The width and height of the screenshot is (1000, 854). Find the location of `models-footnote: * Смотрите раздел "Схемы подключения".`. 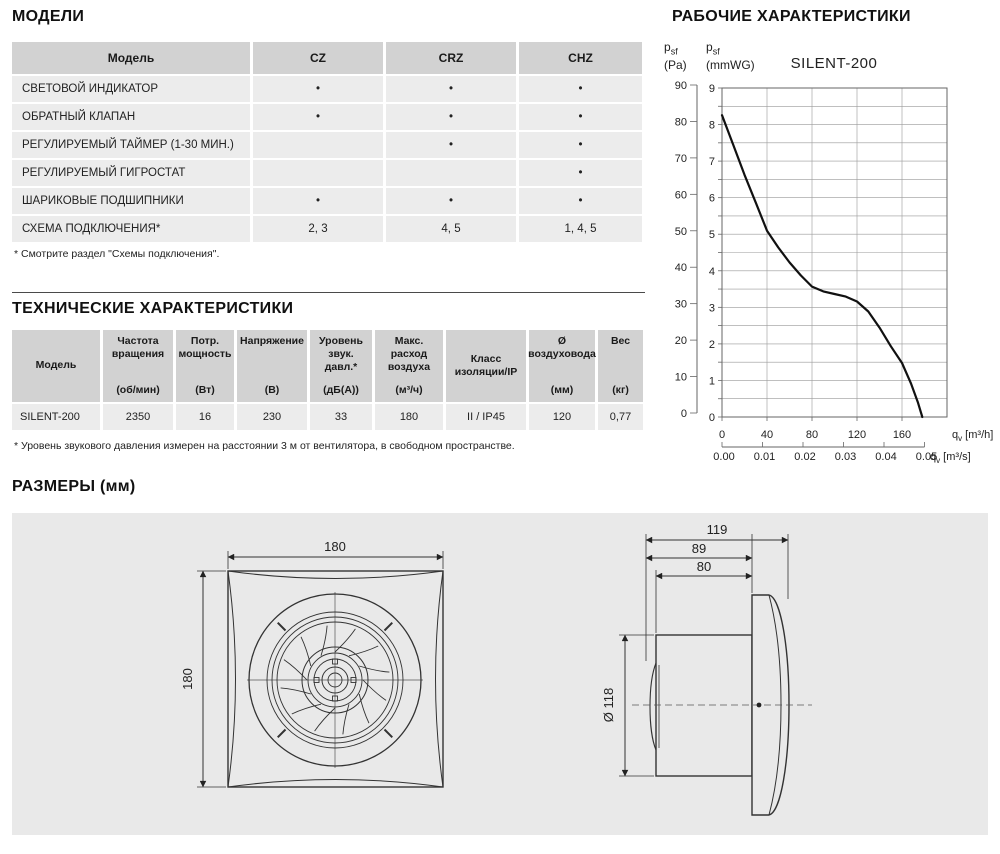

models-footnote: * Смотрите раздел "Схемы подключения". is located at coordinates (117, 254).